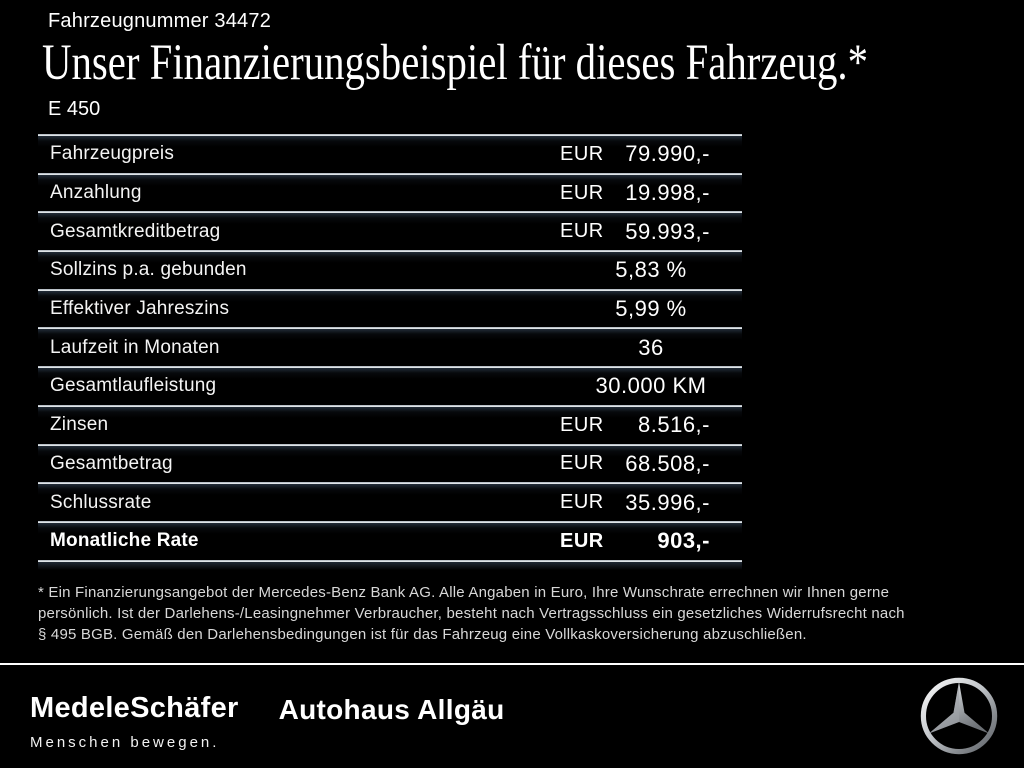 The height and width of the screenshot is (768, 1024). I want to click on dealer-logo-autohaus-allgaeu: Autohaus Allgäu, so click(391, 709).